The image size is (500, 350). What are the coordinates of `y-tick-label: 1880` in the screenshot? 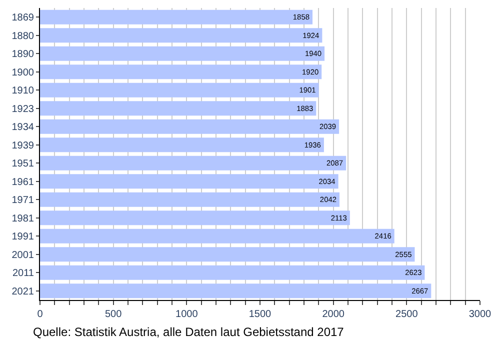 It's located at (23, 36).